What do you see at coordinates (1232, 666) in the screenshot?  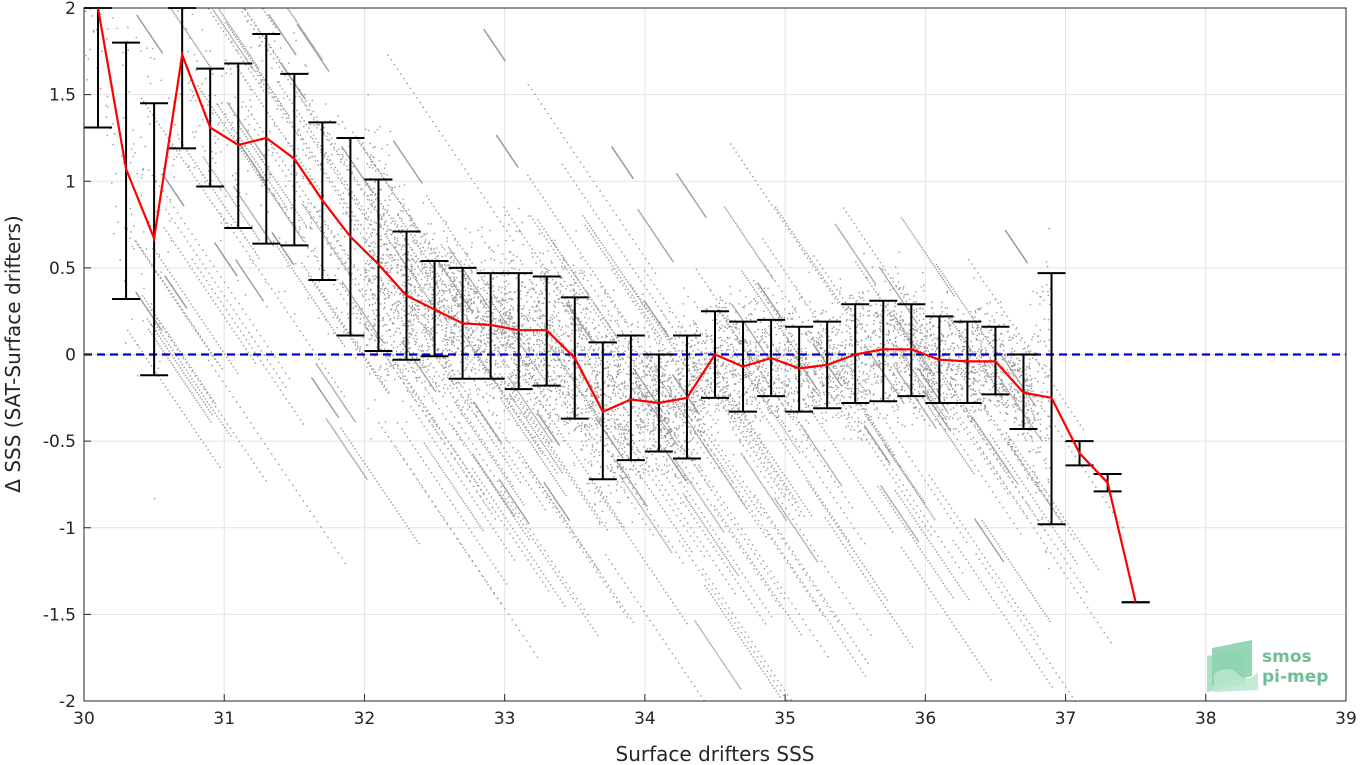 I see `logo-waves-icon` at bounding box center [1232, 666].